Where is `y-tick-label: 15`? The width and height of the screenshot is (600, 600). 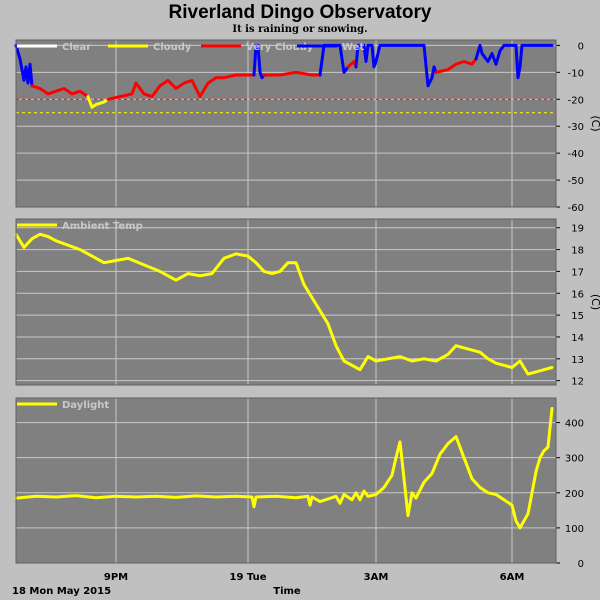 y-tick-label: 15 is located at coordinates (577, 316).